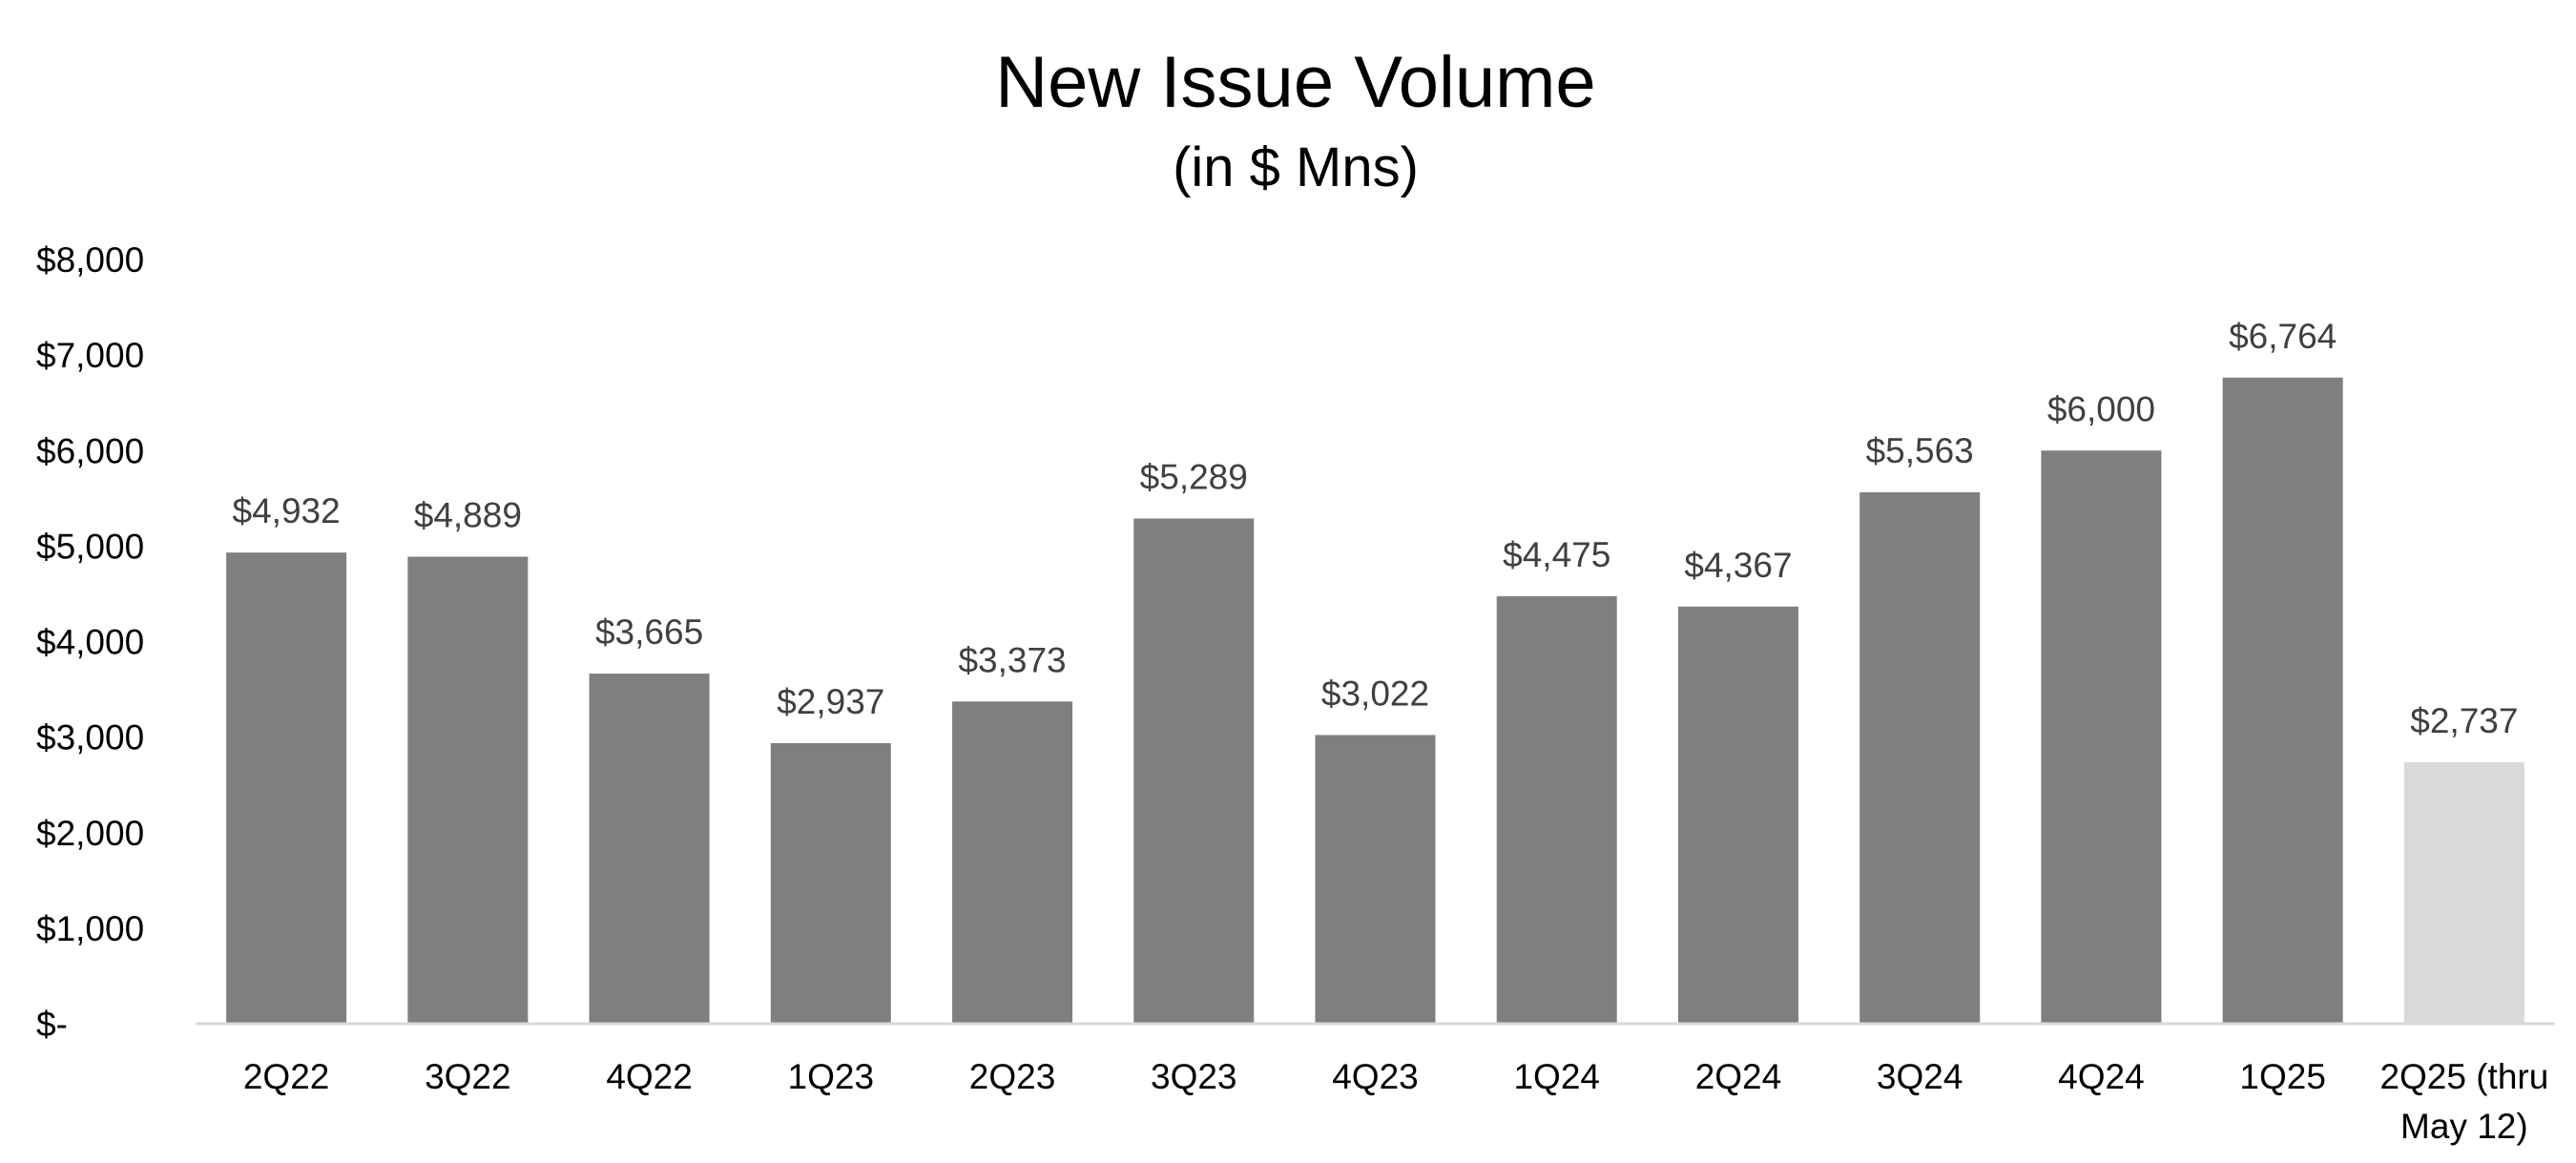  What do you see at coordinates (2101, 408) in the screenshot?
I see `data-label: $6,000` at bounding box center [2101, 408].